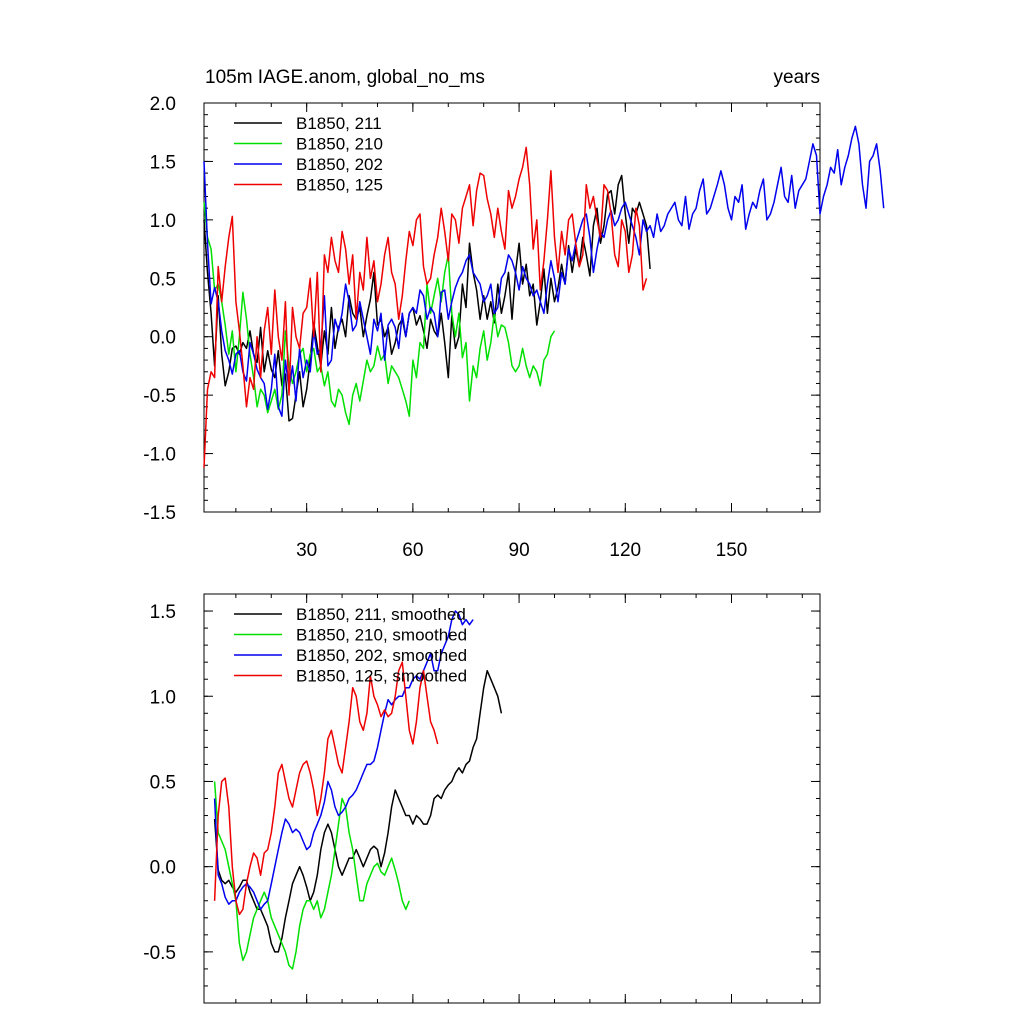 The image size is (1024, 1024). Describe the element at coordinates (339, 185) in the screenshot. I see `top-legend-label: B1850, 125` at that location.